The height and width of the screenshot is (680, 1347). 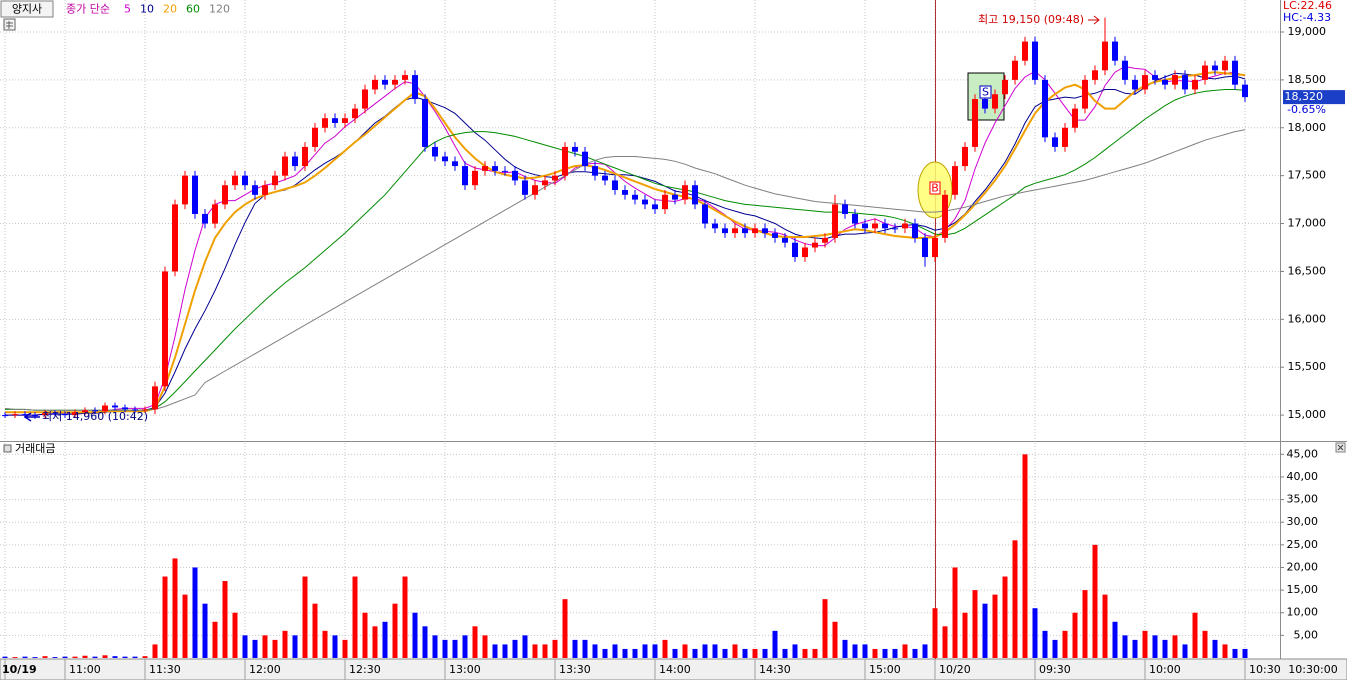 What do you see at coordinates (985, 92) in the screenshot?
I see `sell-signal-label: S` at bounding box center [985, 92].